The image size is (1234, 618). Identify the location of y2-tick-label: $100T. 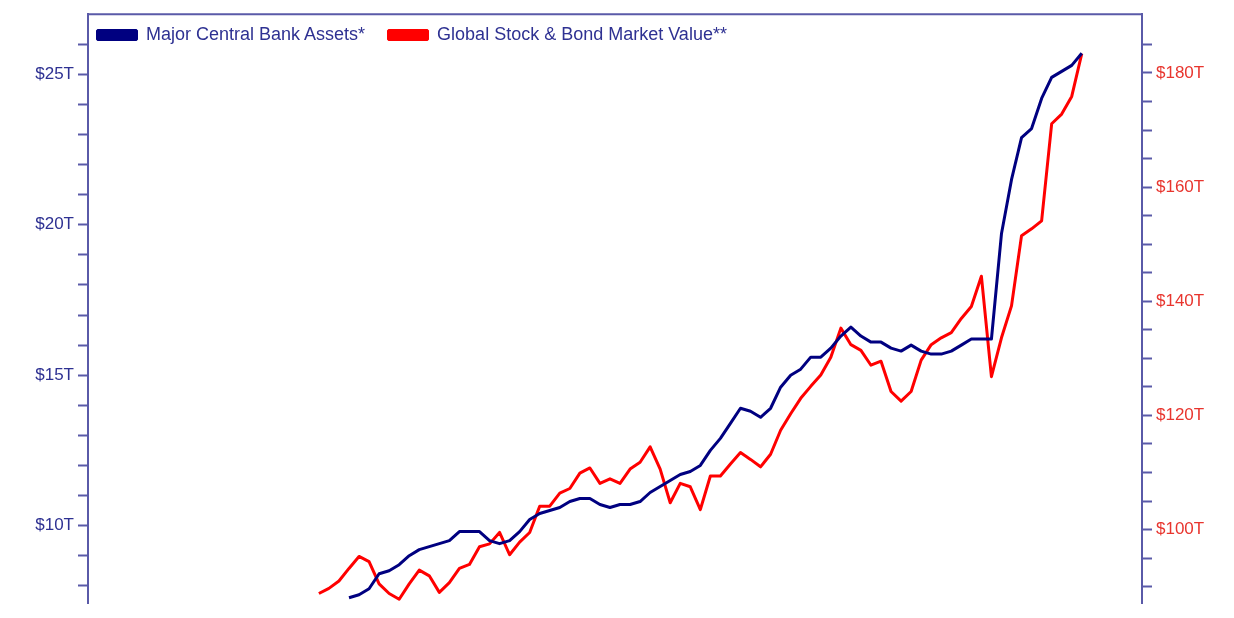
(1180, 529).